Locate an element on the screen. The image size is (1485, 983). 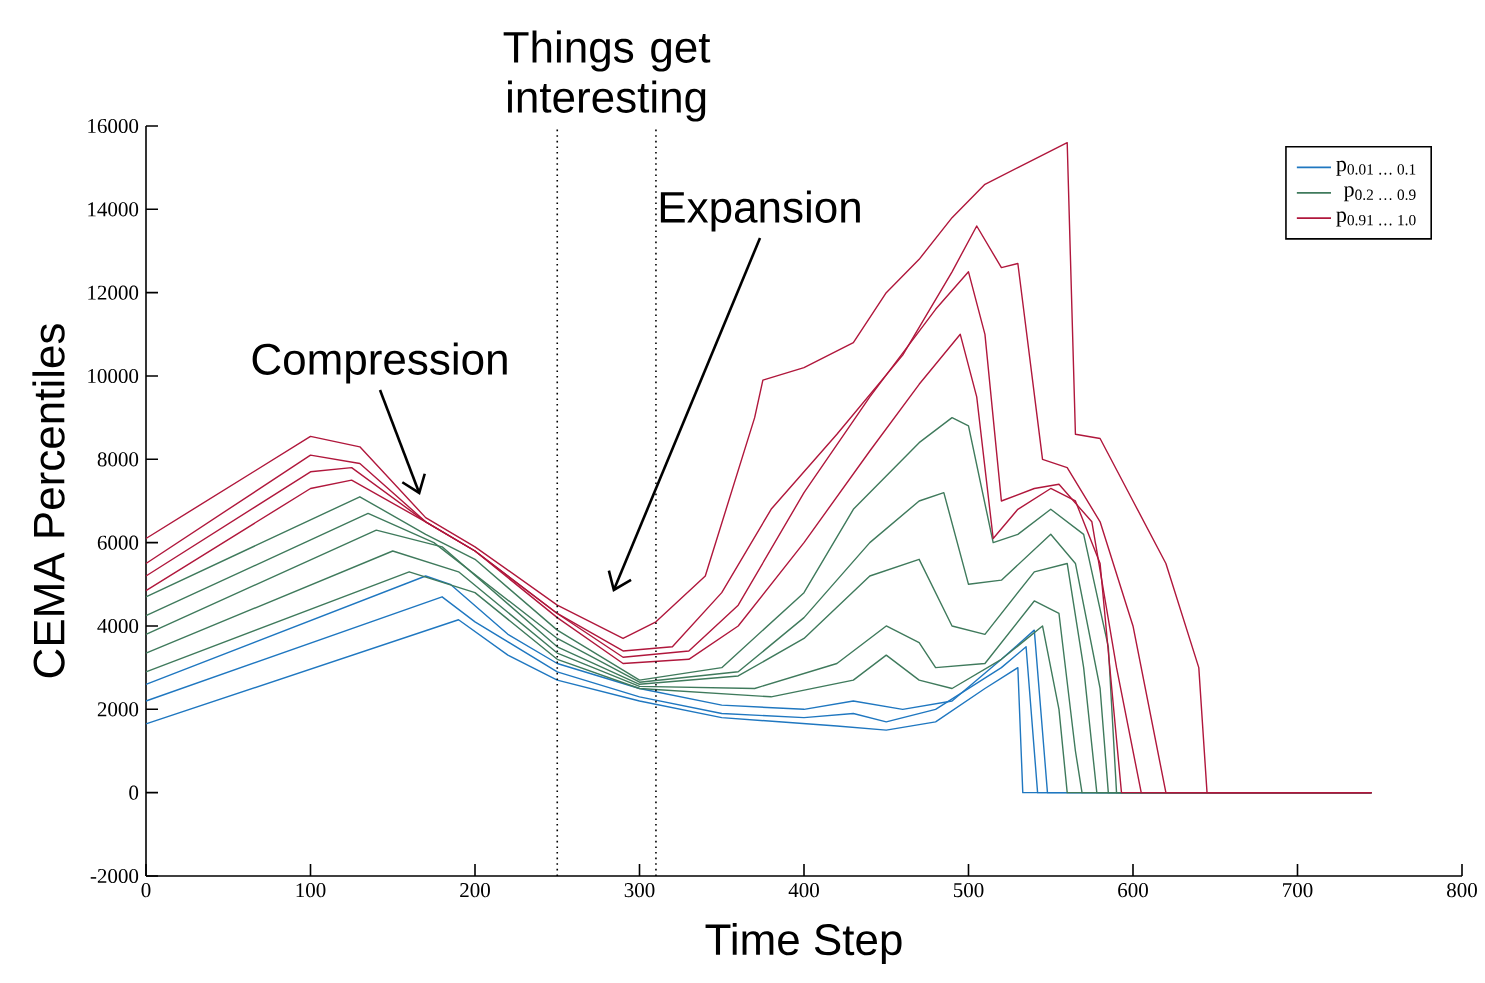
x-axis-title: Time Step is located at coordinates (803, 943).